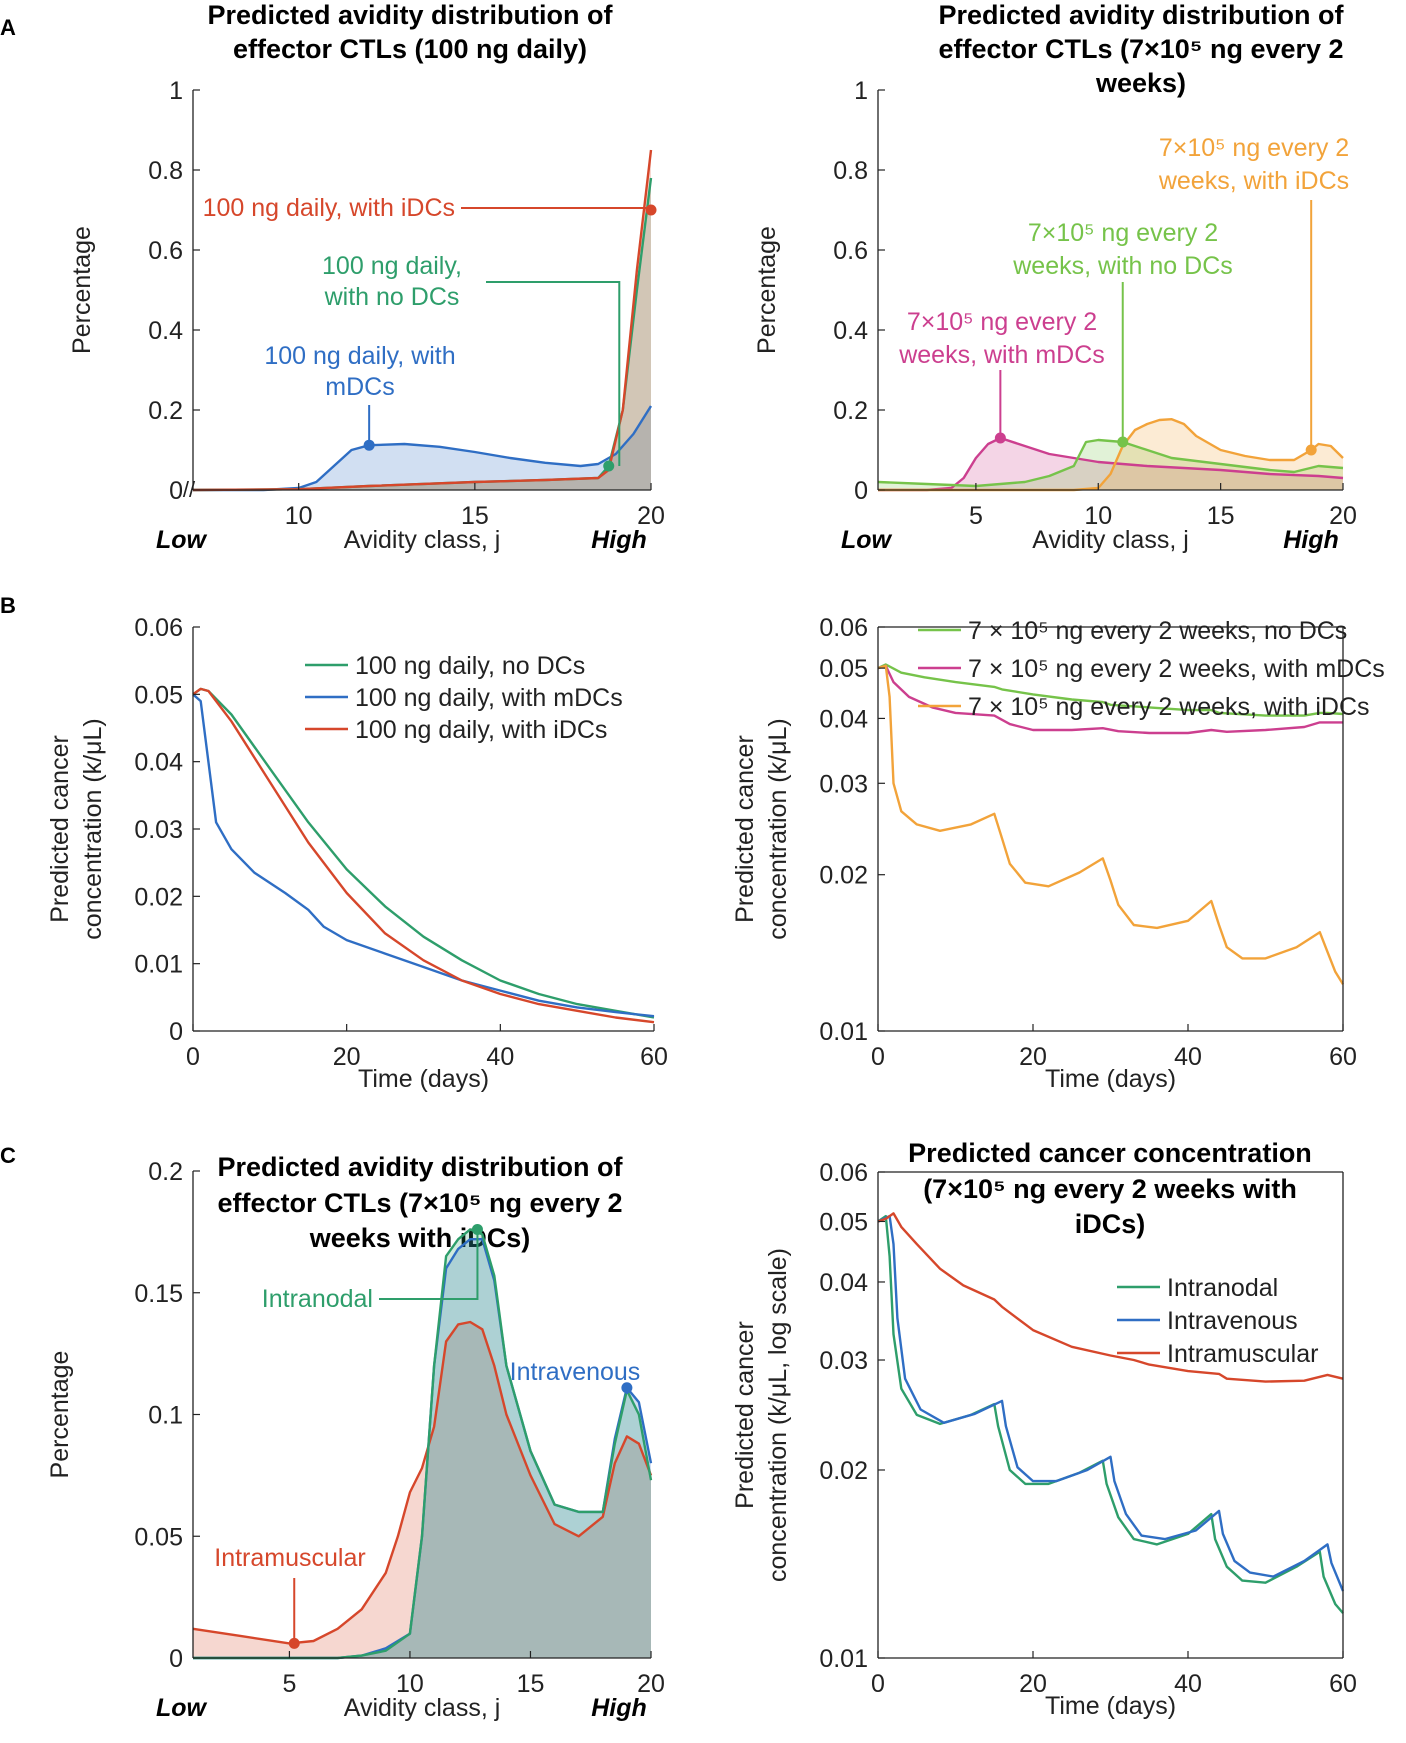  What do you see at coordinates (8, 605) in the screenshot?
I see `panel-label-b: B` at bounding box center [8, 605].